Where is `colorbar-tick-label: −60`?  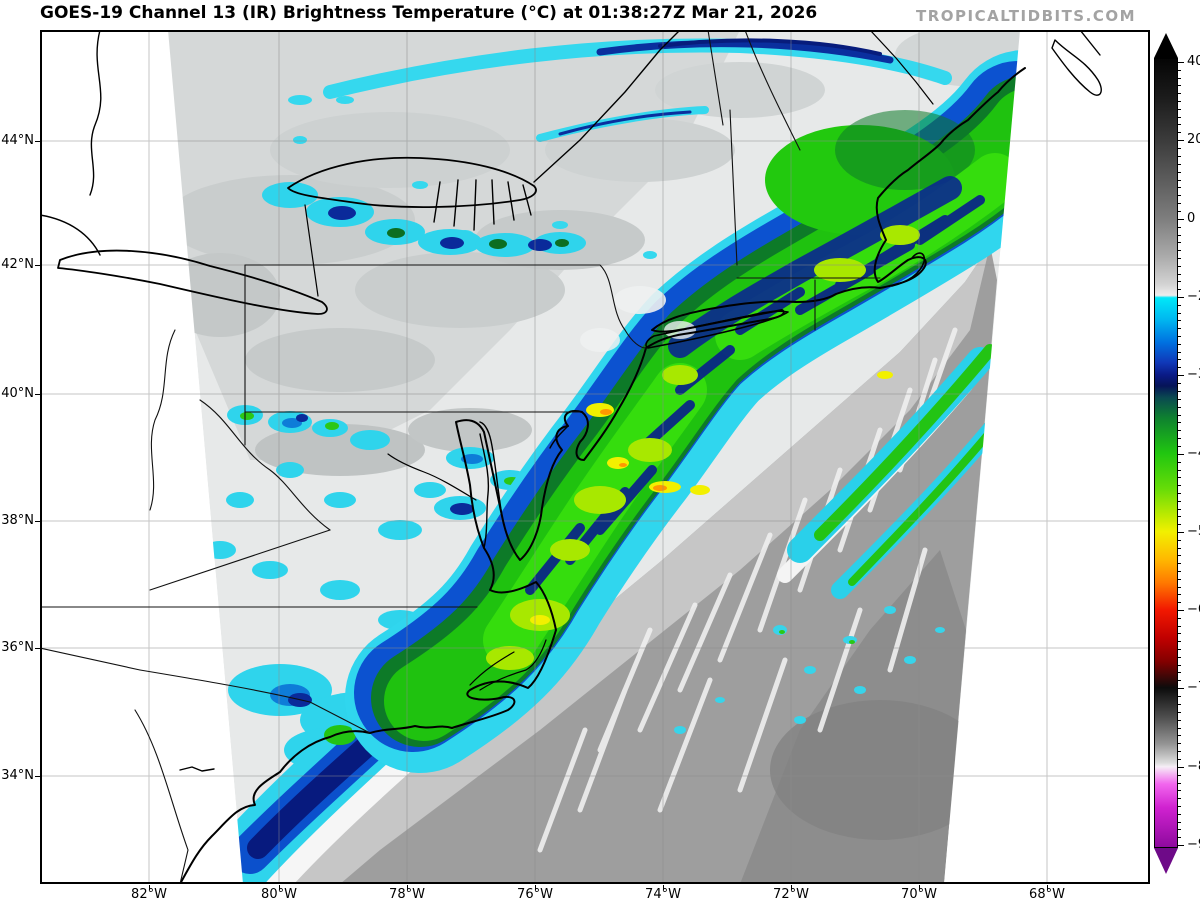 colorbar-tick-label: −60 is located at coordinates (1193, 609).